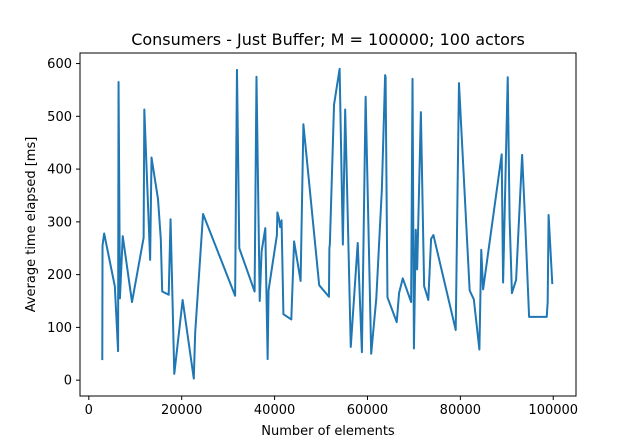 The height and width of the screenshot is (447, 640). I want to click on y-axis-ticks: 0 100 200 300 400 500 600, so click(63, 223).